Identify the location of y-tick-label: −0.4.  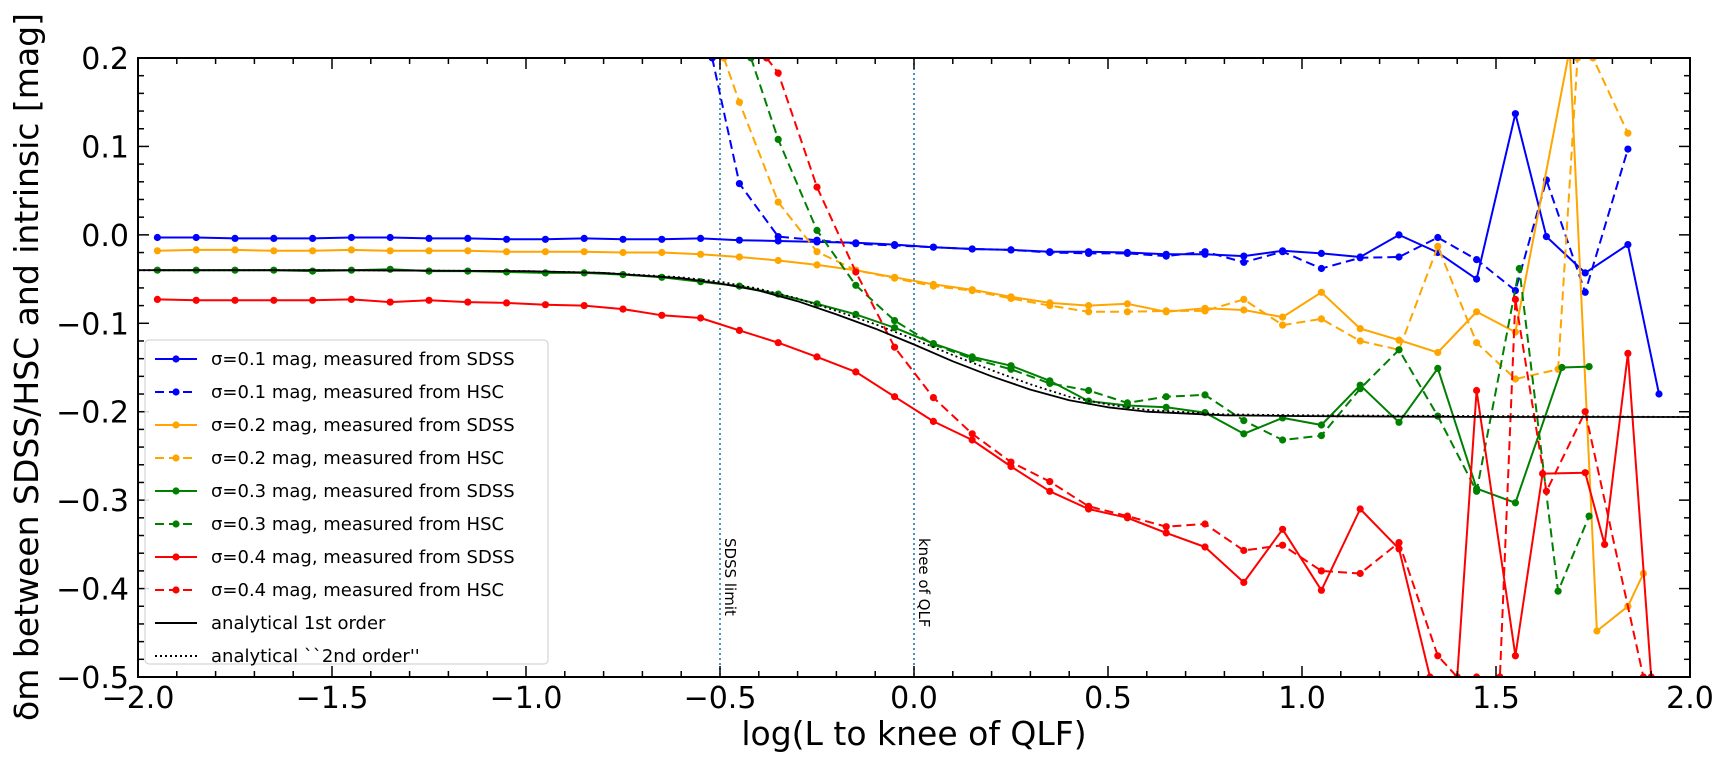
(92, 590).